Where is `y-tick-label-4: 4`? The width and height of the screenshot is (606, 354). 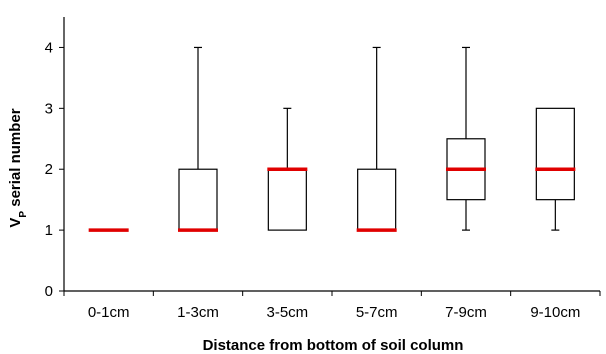
y-tick-label-4: 4 is located at coordinates (49, 47).